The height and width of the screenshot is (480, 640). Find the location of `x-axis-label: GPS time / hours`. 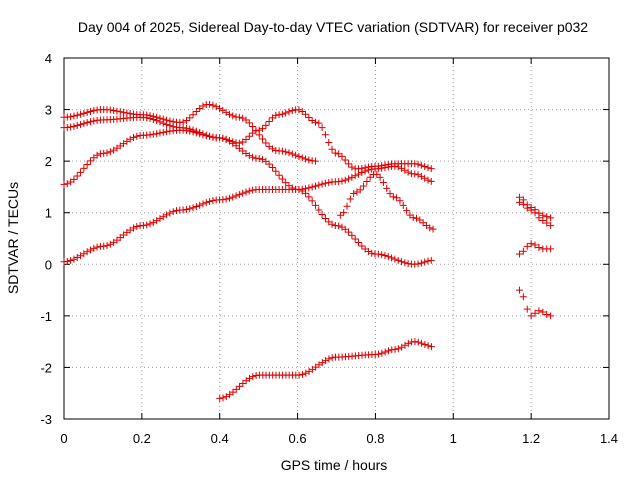

x-axis-label: GPS time / hours is located at coordinates (334, 465).